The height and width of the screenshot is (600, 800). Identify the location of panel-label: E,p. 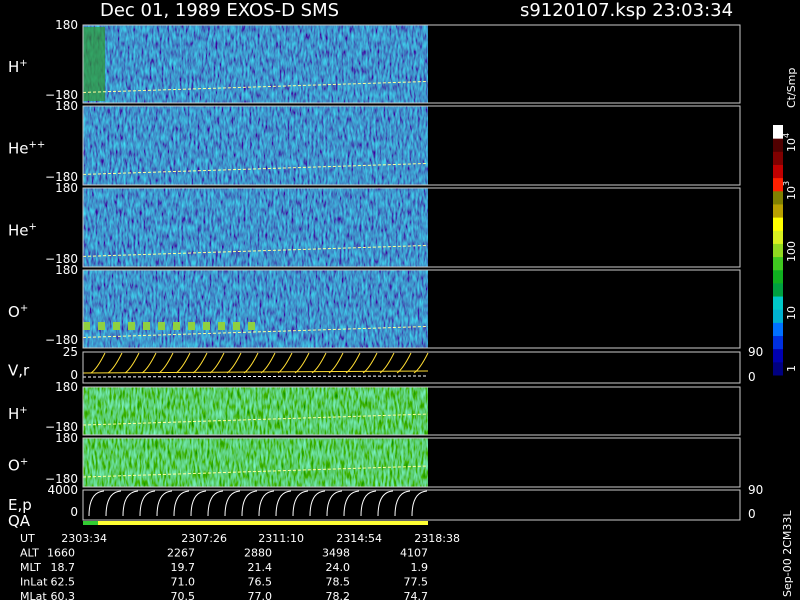
(20, 505).